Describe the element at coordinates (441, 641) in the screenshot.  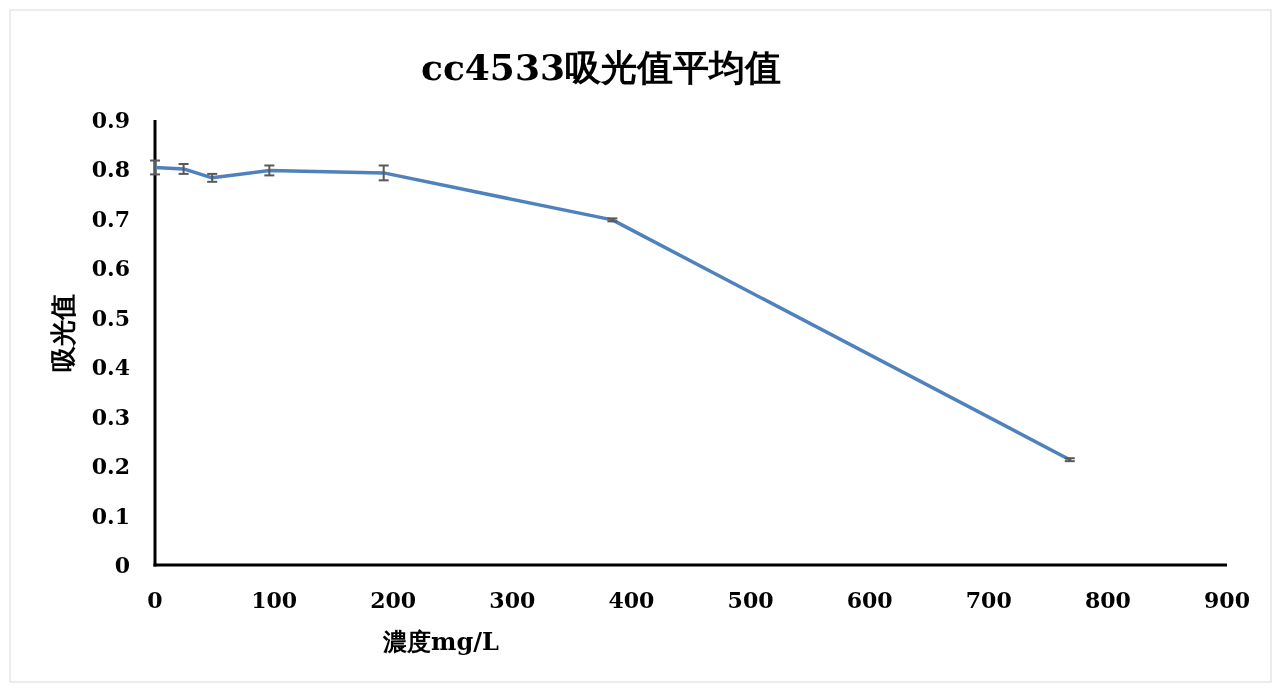
I see `x-axis-title: 濃度mg/L` at that location.